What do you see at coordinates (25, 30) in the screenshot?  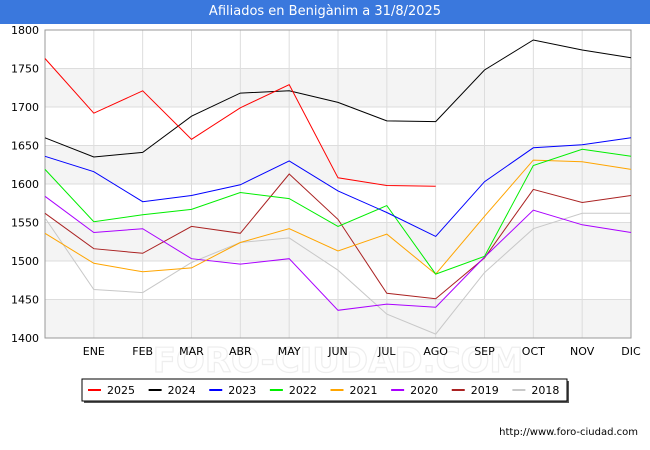 I see `y-tick-label: 1800` at bounding box center [25, 30].